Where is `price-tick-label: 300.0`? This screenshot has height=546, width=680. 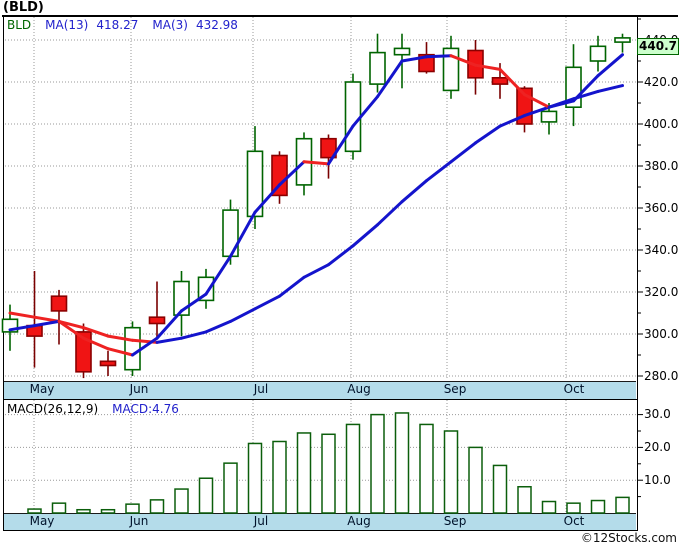 price-tick-label: 300.0 is located at coordinates (661, 333).